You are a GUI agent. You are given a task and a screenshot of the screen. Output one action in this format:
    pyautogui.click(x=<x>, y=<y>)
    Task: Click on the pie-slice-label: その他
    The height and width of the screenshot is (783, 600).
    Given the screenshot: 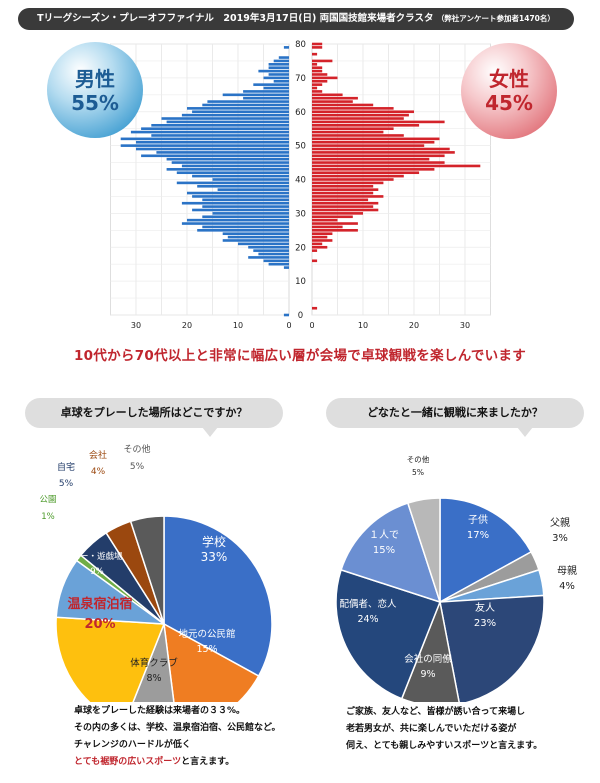 What is the action you would take?
    pyautogui.click(x=418, y=459)
    